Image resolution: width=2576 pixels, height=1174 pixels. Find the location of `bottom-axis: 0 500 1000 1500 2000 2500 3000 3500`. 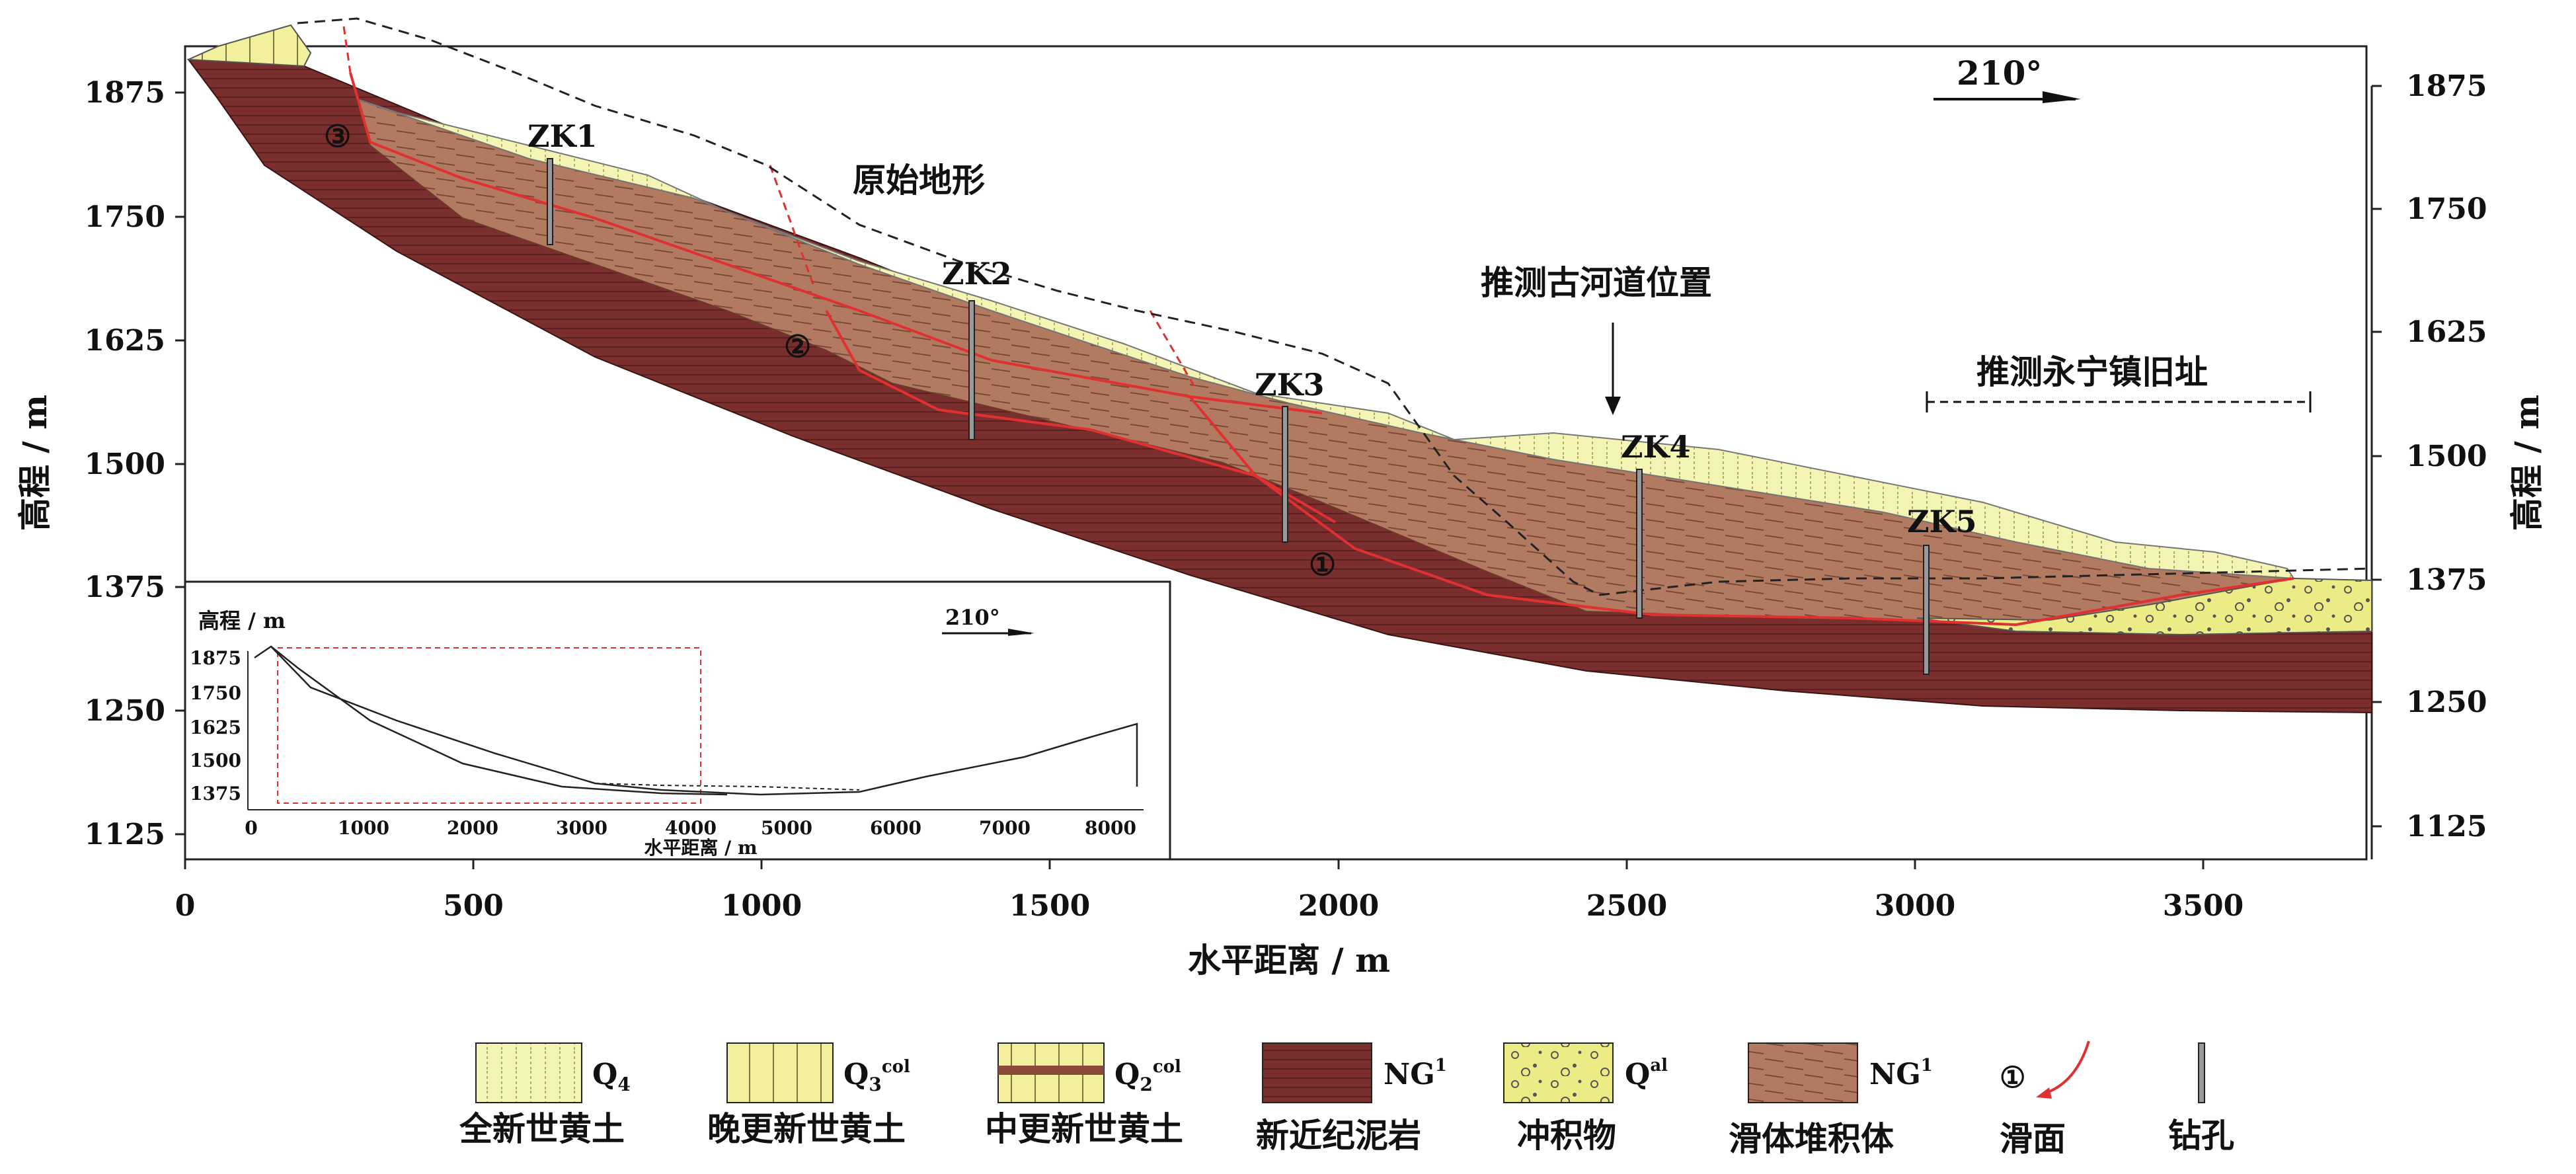

bottom-axis: 0 500 1000 1500 2000 2500 3000 3500 is located at coordinates (1209, 891).